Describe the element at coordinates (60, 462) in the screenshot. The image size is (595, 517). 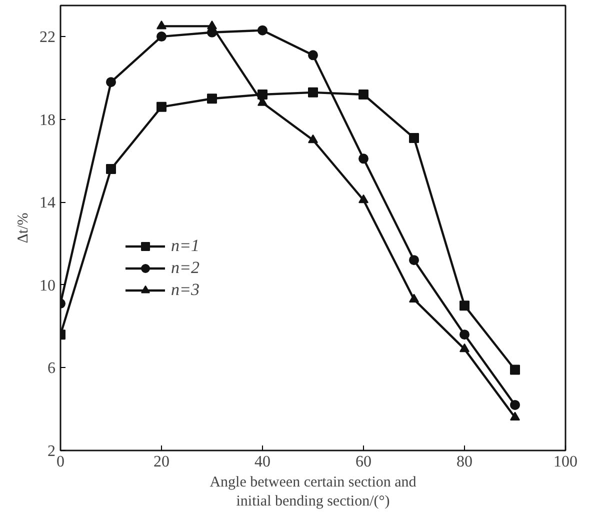
I see `x-tick-label: 0` at that location.